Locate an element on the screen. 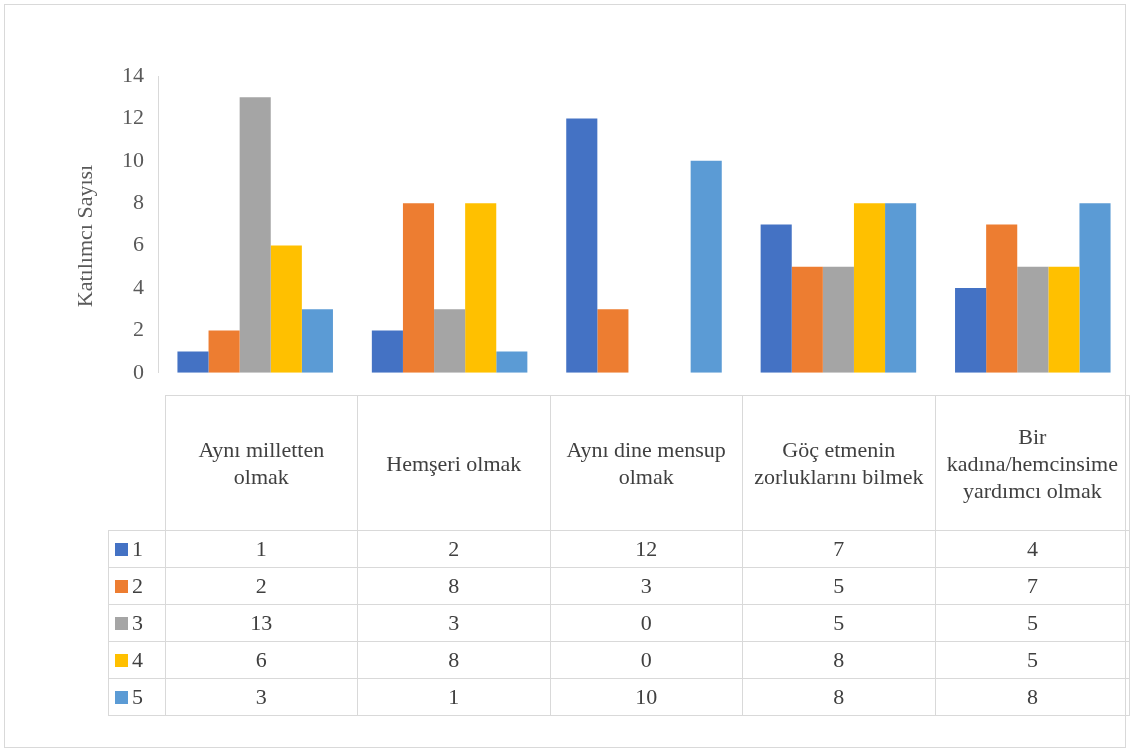 The image size is (1130, 753). legend-label: 1 is located at coordinates (137, 549).